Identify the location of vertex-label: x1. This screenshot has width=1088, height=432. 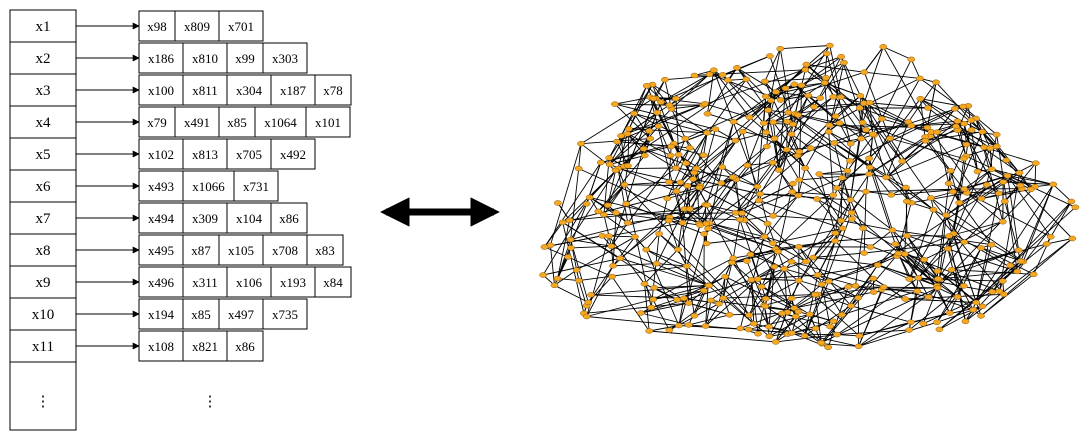
(43, 27).